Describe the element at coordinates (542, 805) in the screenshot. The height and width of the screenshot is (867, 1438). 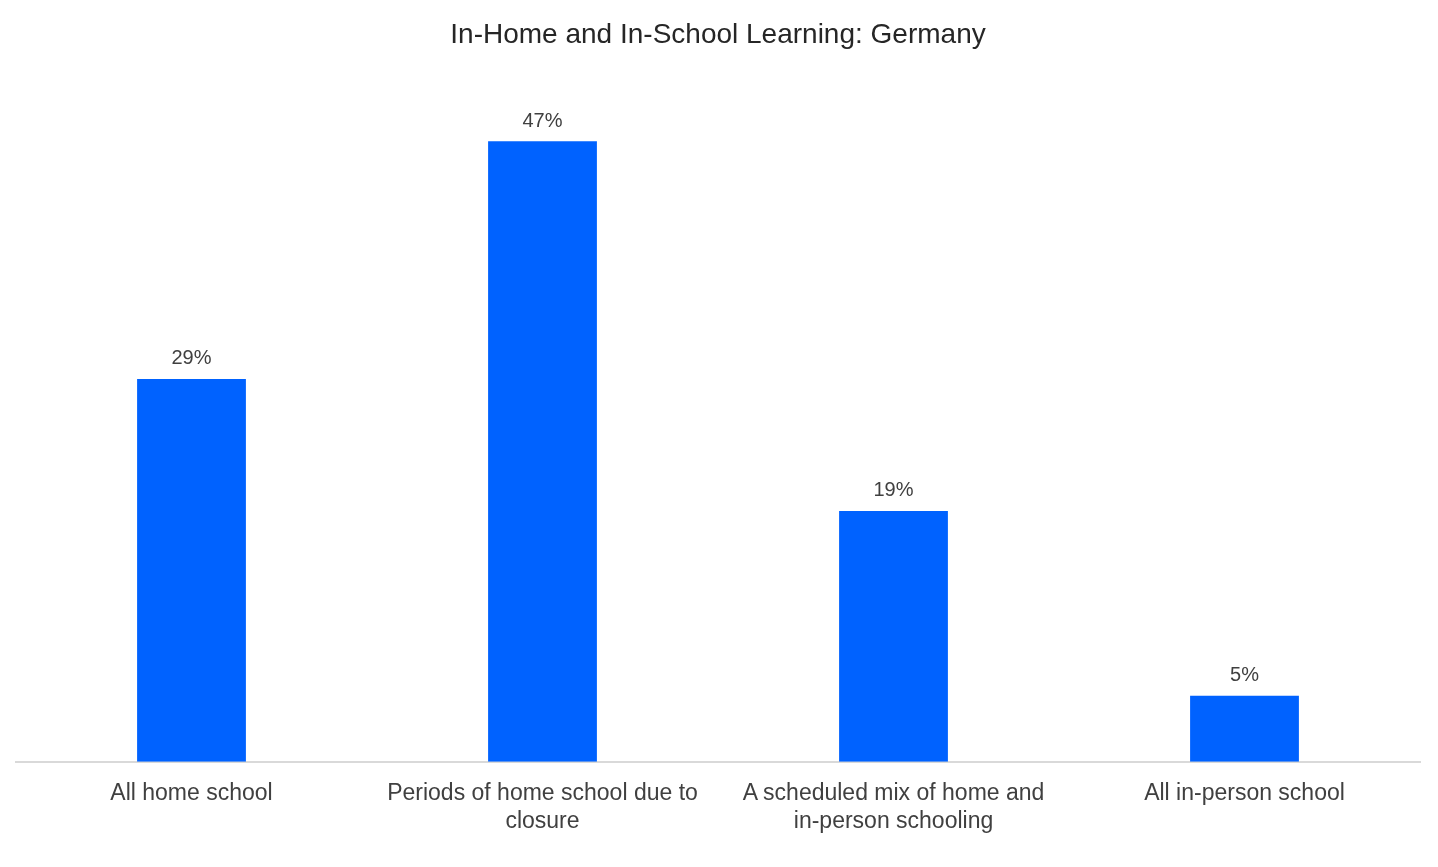
I see `x-tick-label: Periods of home school due to closure` at that location.